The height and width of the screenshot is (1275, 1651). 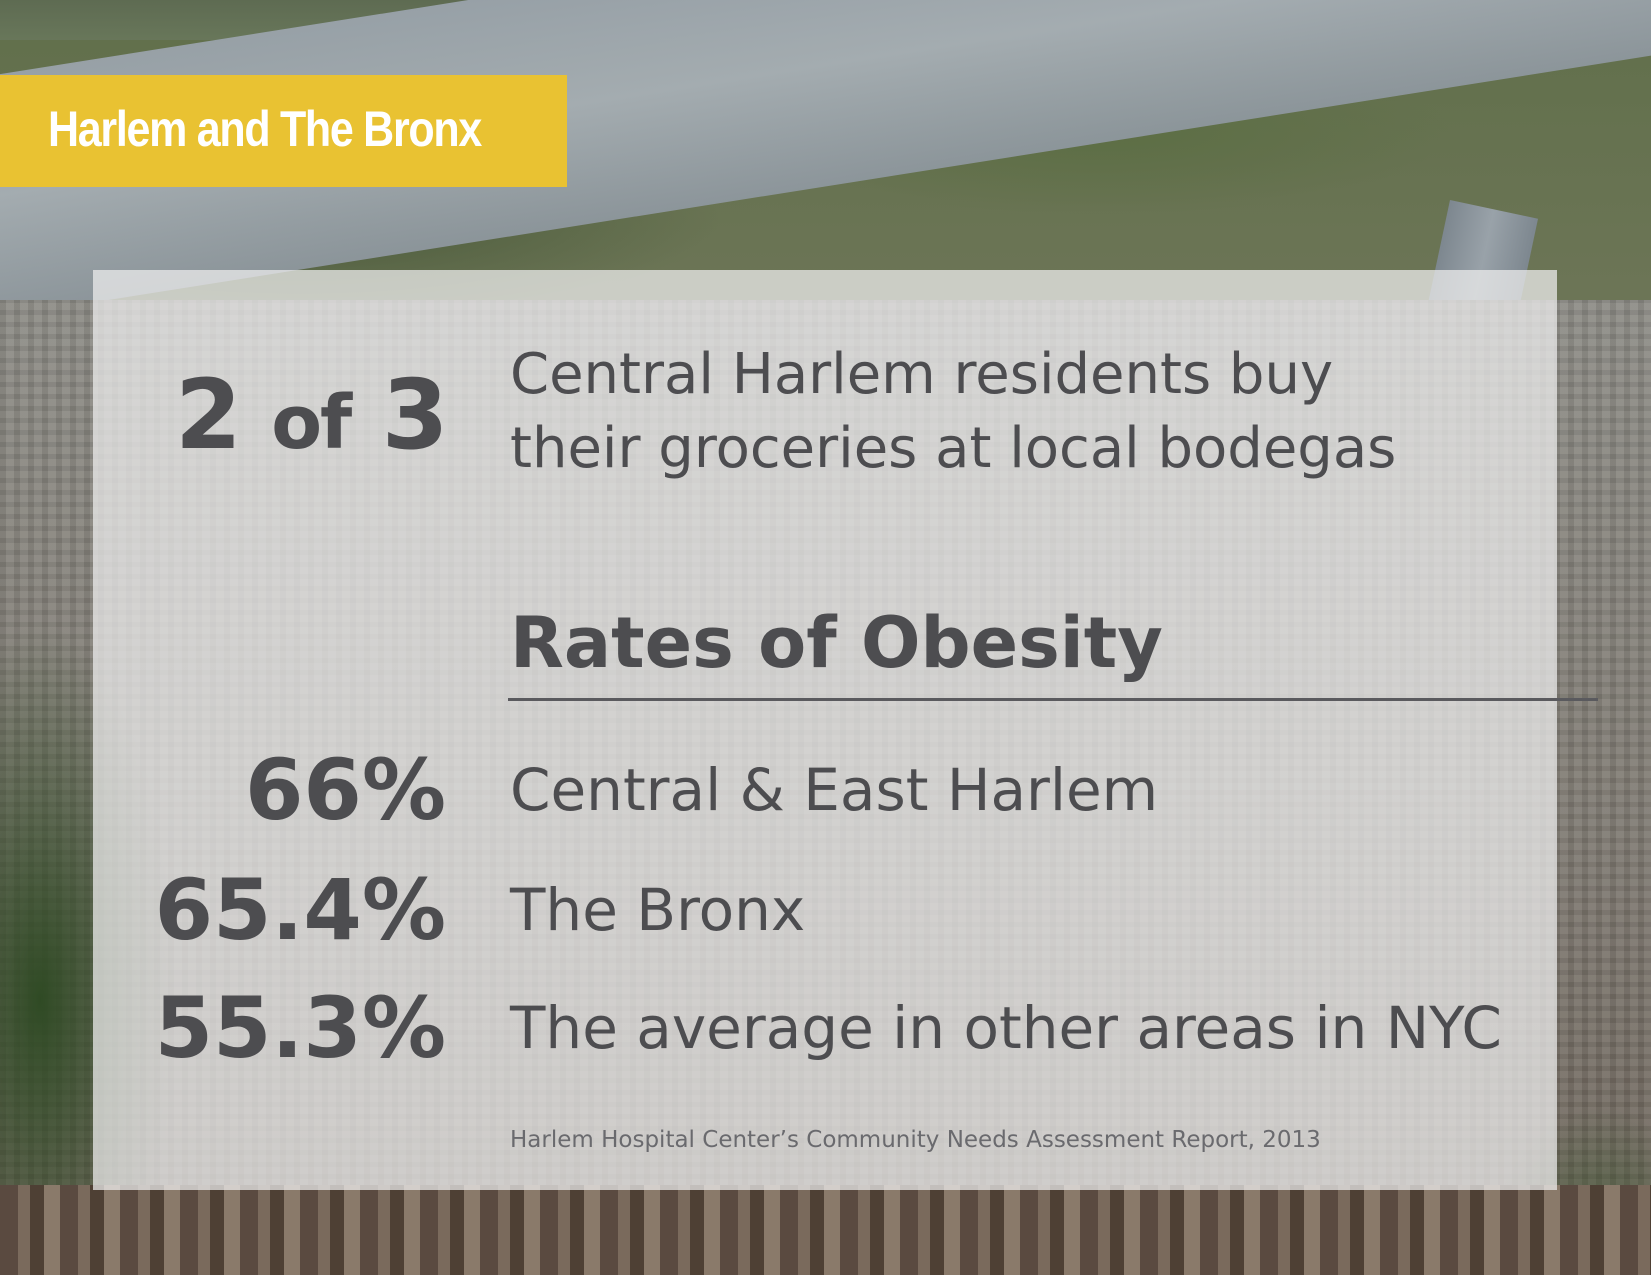 What do you see at coordinates (311, 423) in the screenshot?
I see `stat-of-word: of` at bounding box center [311, 423].